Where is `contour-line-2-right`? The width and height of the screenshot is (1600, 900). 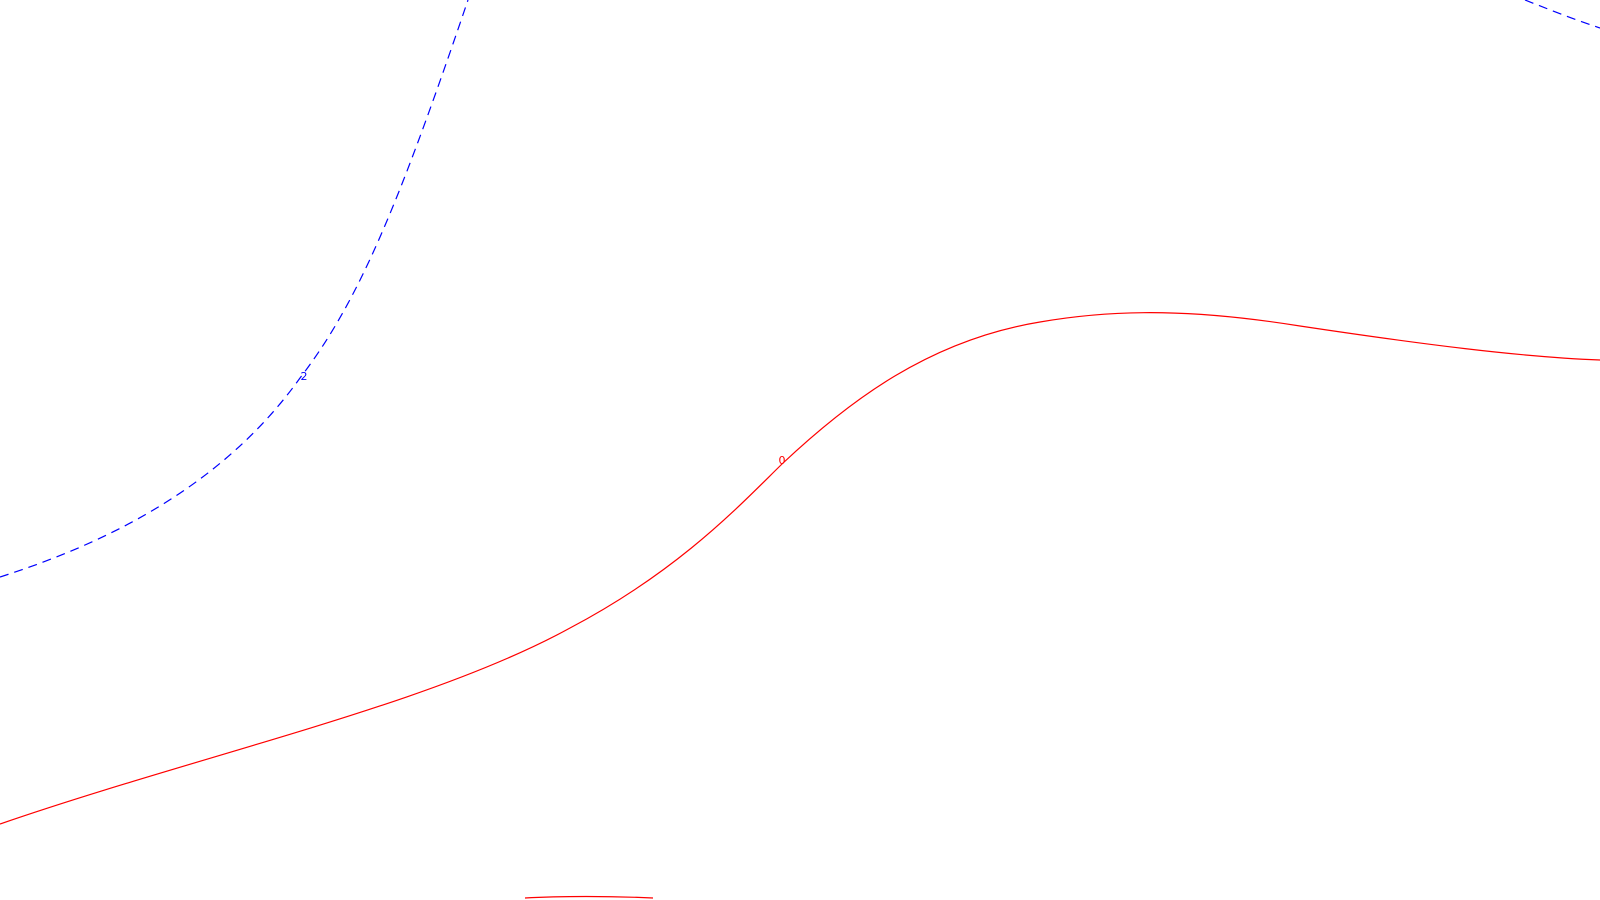 contour-line-2-right is located at coordinates (1562, 14).